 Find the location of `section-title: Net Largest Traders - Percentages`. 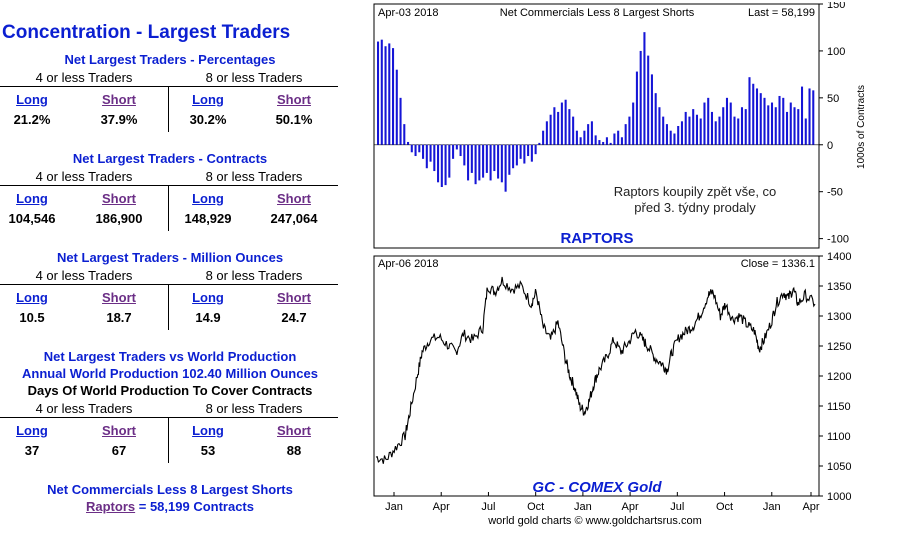

section-title: Net Largest Traders - Percentages is located at coordinates (170, 59).